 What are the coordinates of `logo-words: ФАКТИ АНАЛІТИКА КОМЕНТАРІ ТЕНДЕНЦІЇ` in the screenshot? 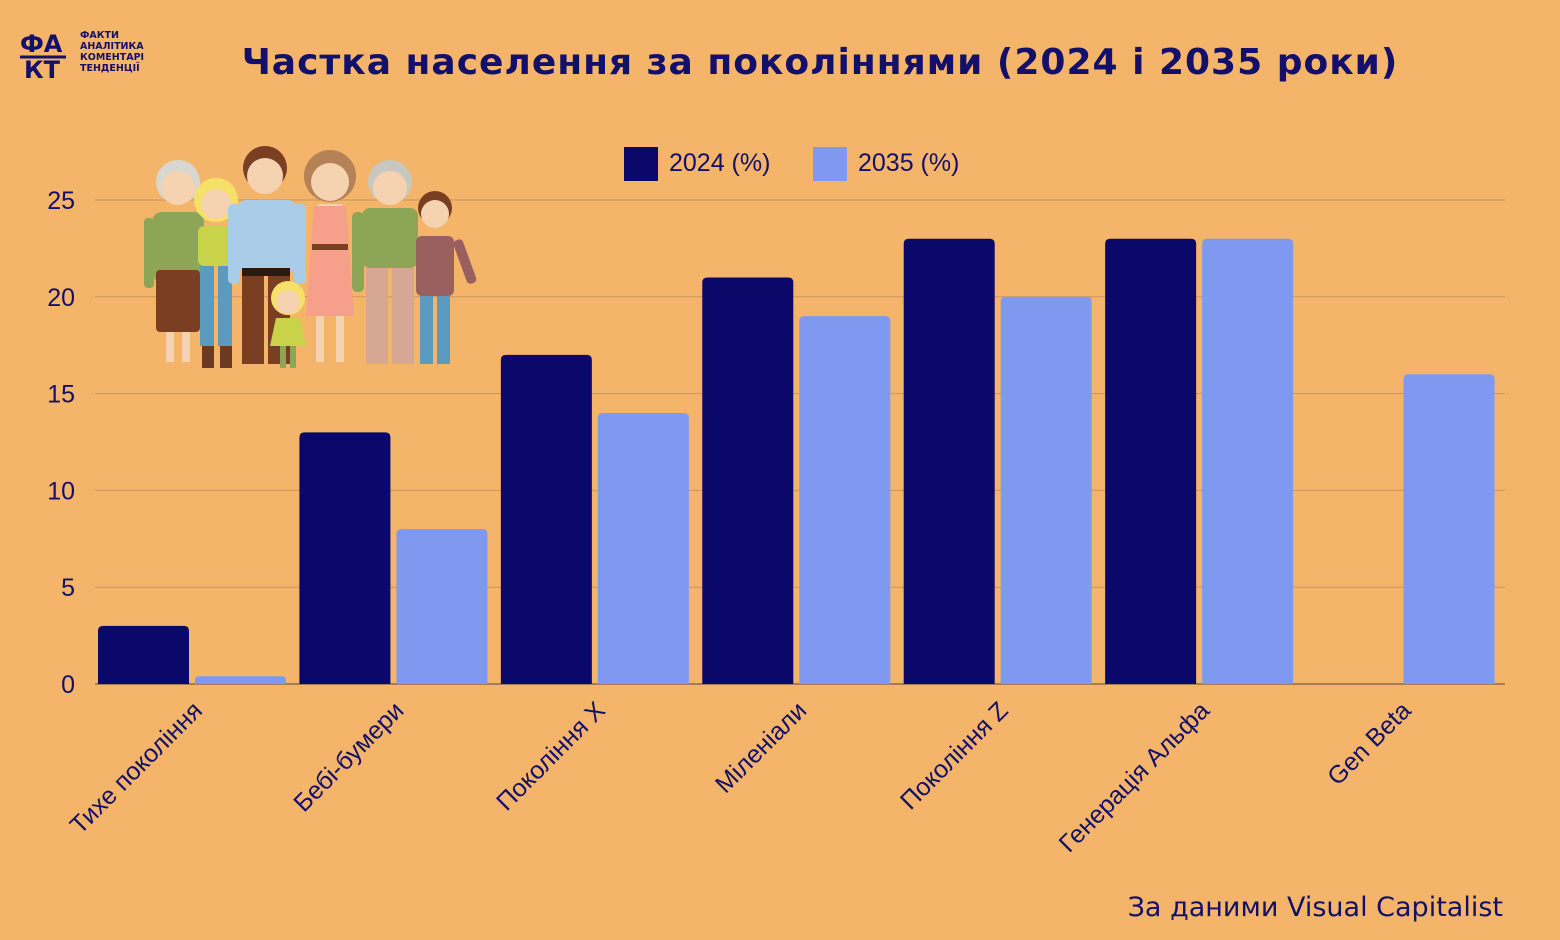 It's located at (112, 52).